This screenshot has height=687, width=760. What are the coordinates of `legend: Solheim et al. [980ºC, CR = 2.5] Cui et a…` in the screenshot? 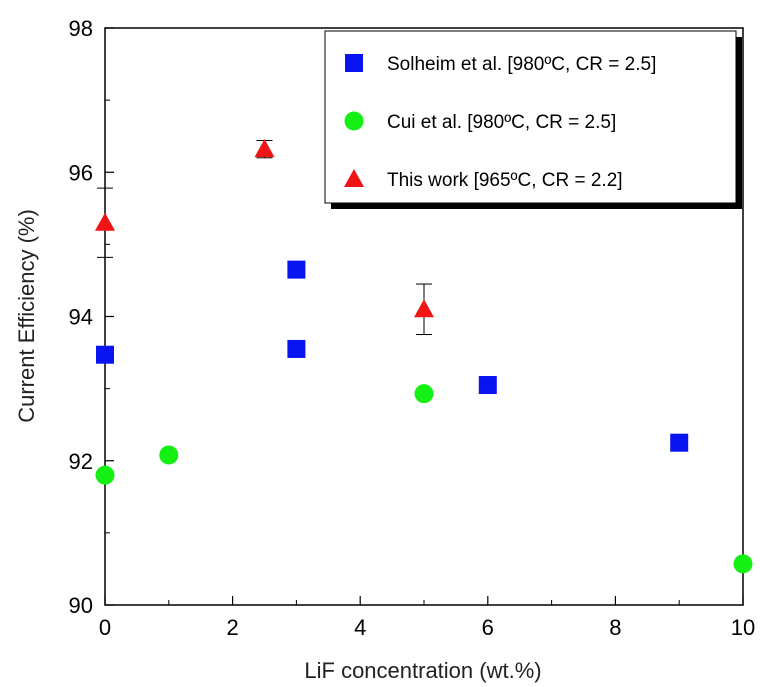 It's located at (533, 119).